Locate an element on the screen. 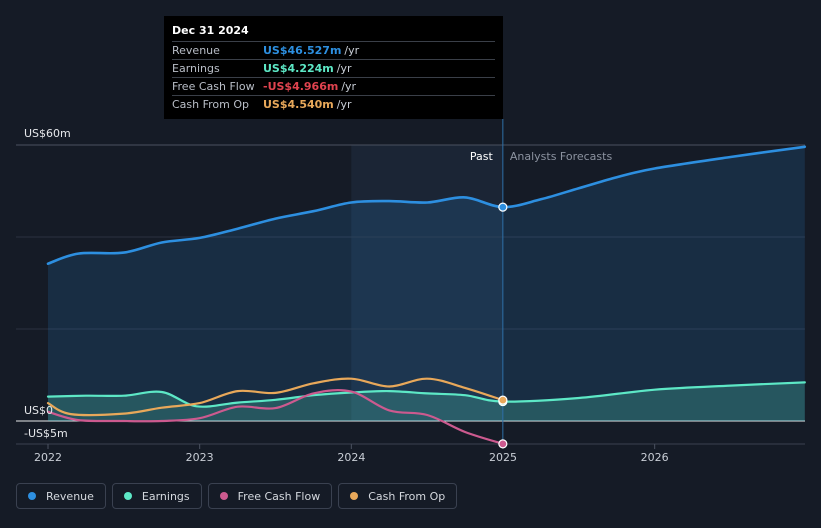  legend-item-free-cash-flow: Free Cash Flow is located at coordinates (270, 496).